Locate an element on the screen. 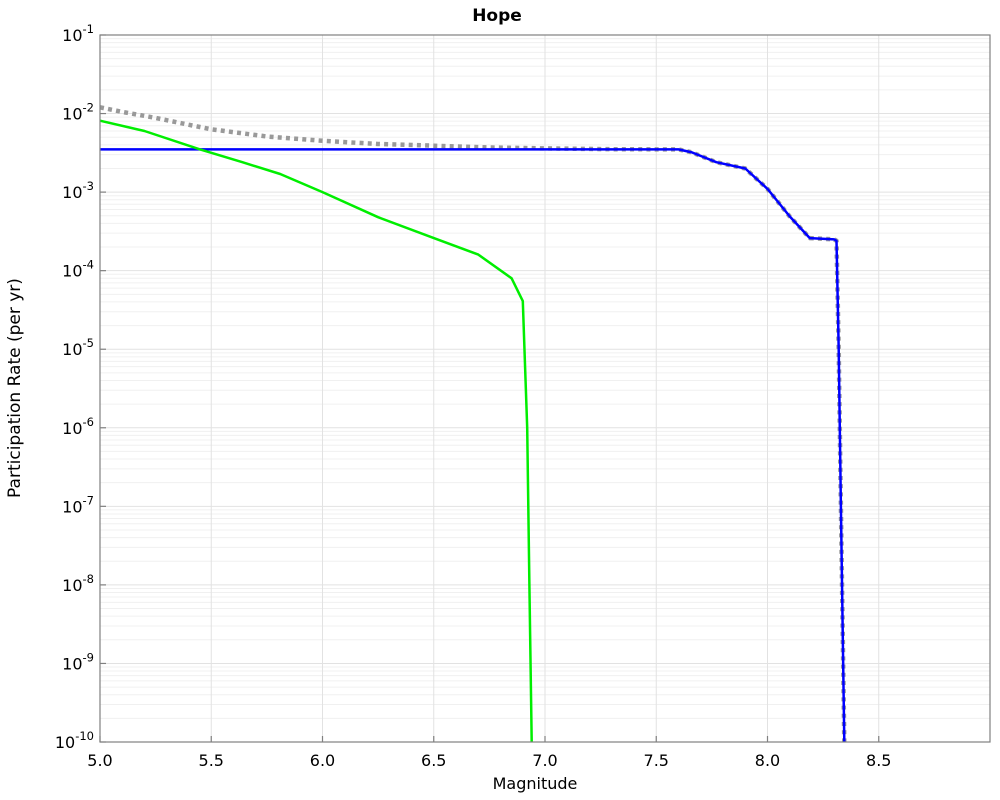 This screenshot has height=800, width=1000. x-tick-label: 6.5 is located at coordinates (433, 760).